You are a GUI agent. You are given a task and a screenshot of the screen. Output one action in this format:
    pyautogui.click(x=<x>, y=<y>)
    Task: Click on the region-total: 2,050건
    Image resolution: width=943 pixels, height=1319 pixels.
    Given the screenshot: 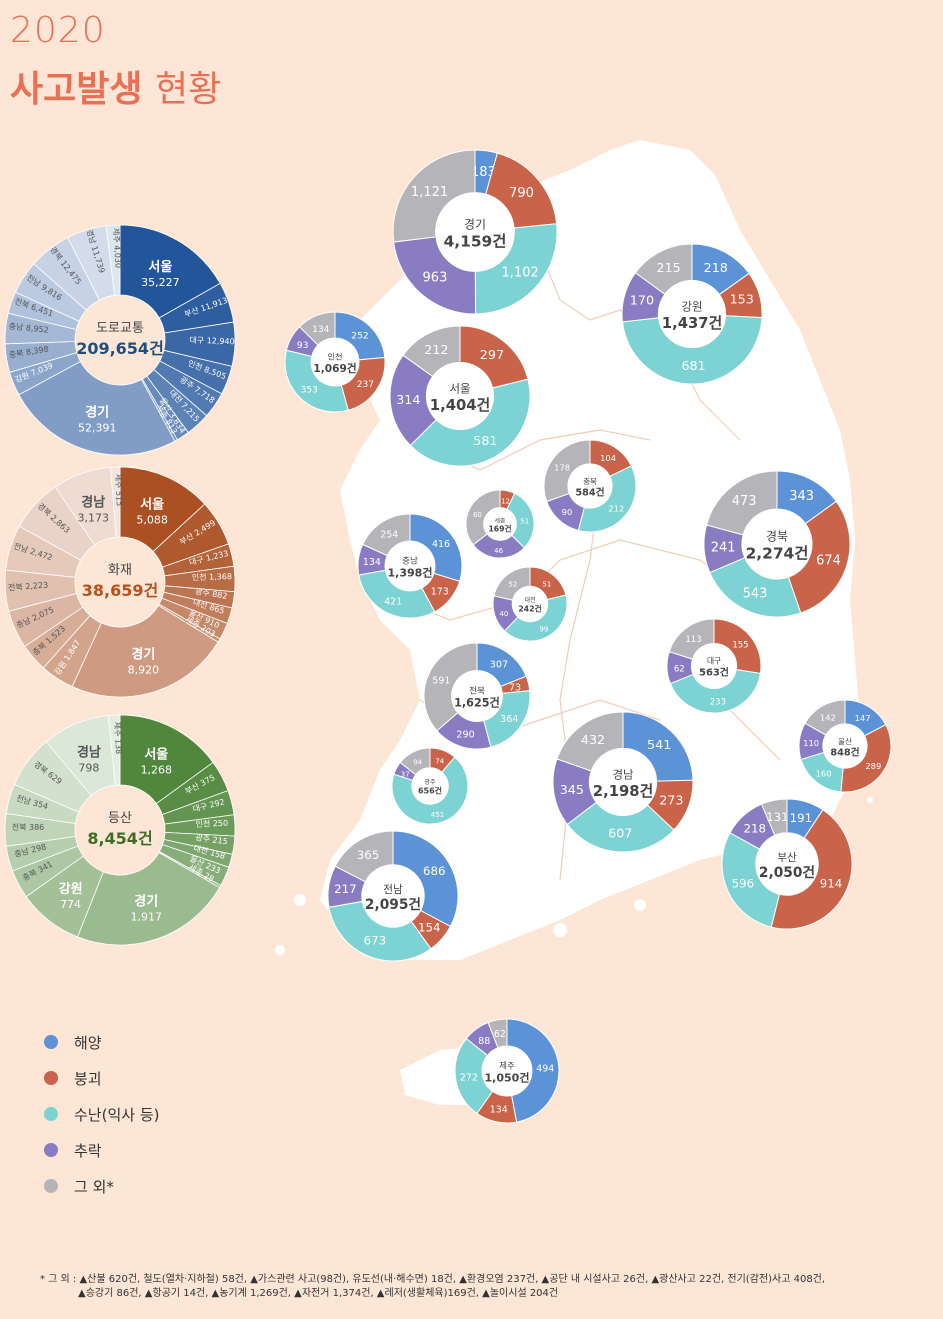 What is the action you would take?
    pyautogui.click(x=787, y=872)
    